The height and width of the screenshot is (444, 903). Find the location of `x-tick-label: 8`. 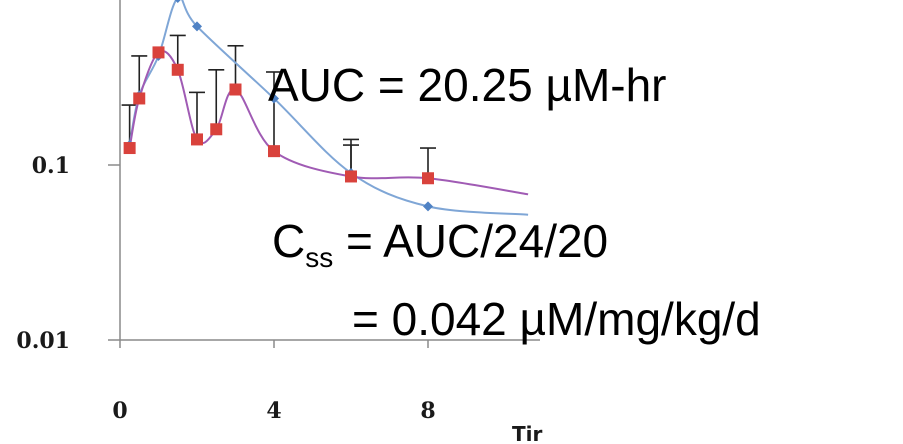

x-tick-label: 8 is located at coordinates (427, 411).